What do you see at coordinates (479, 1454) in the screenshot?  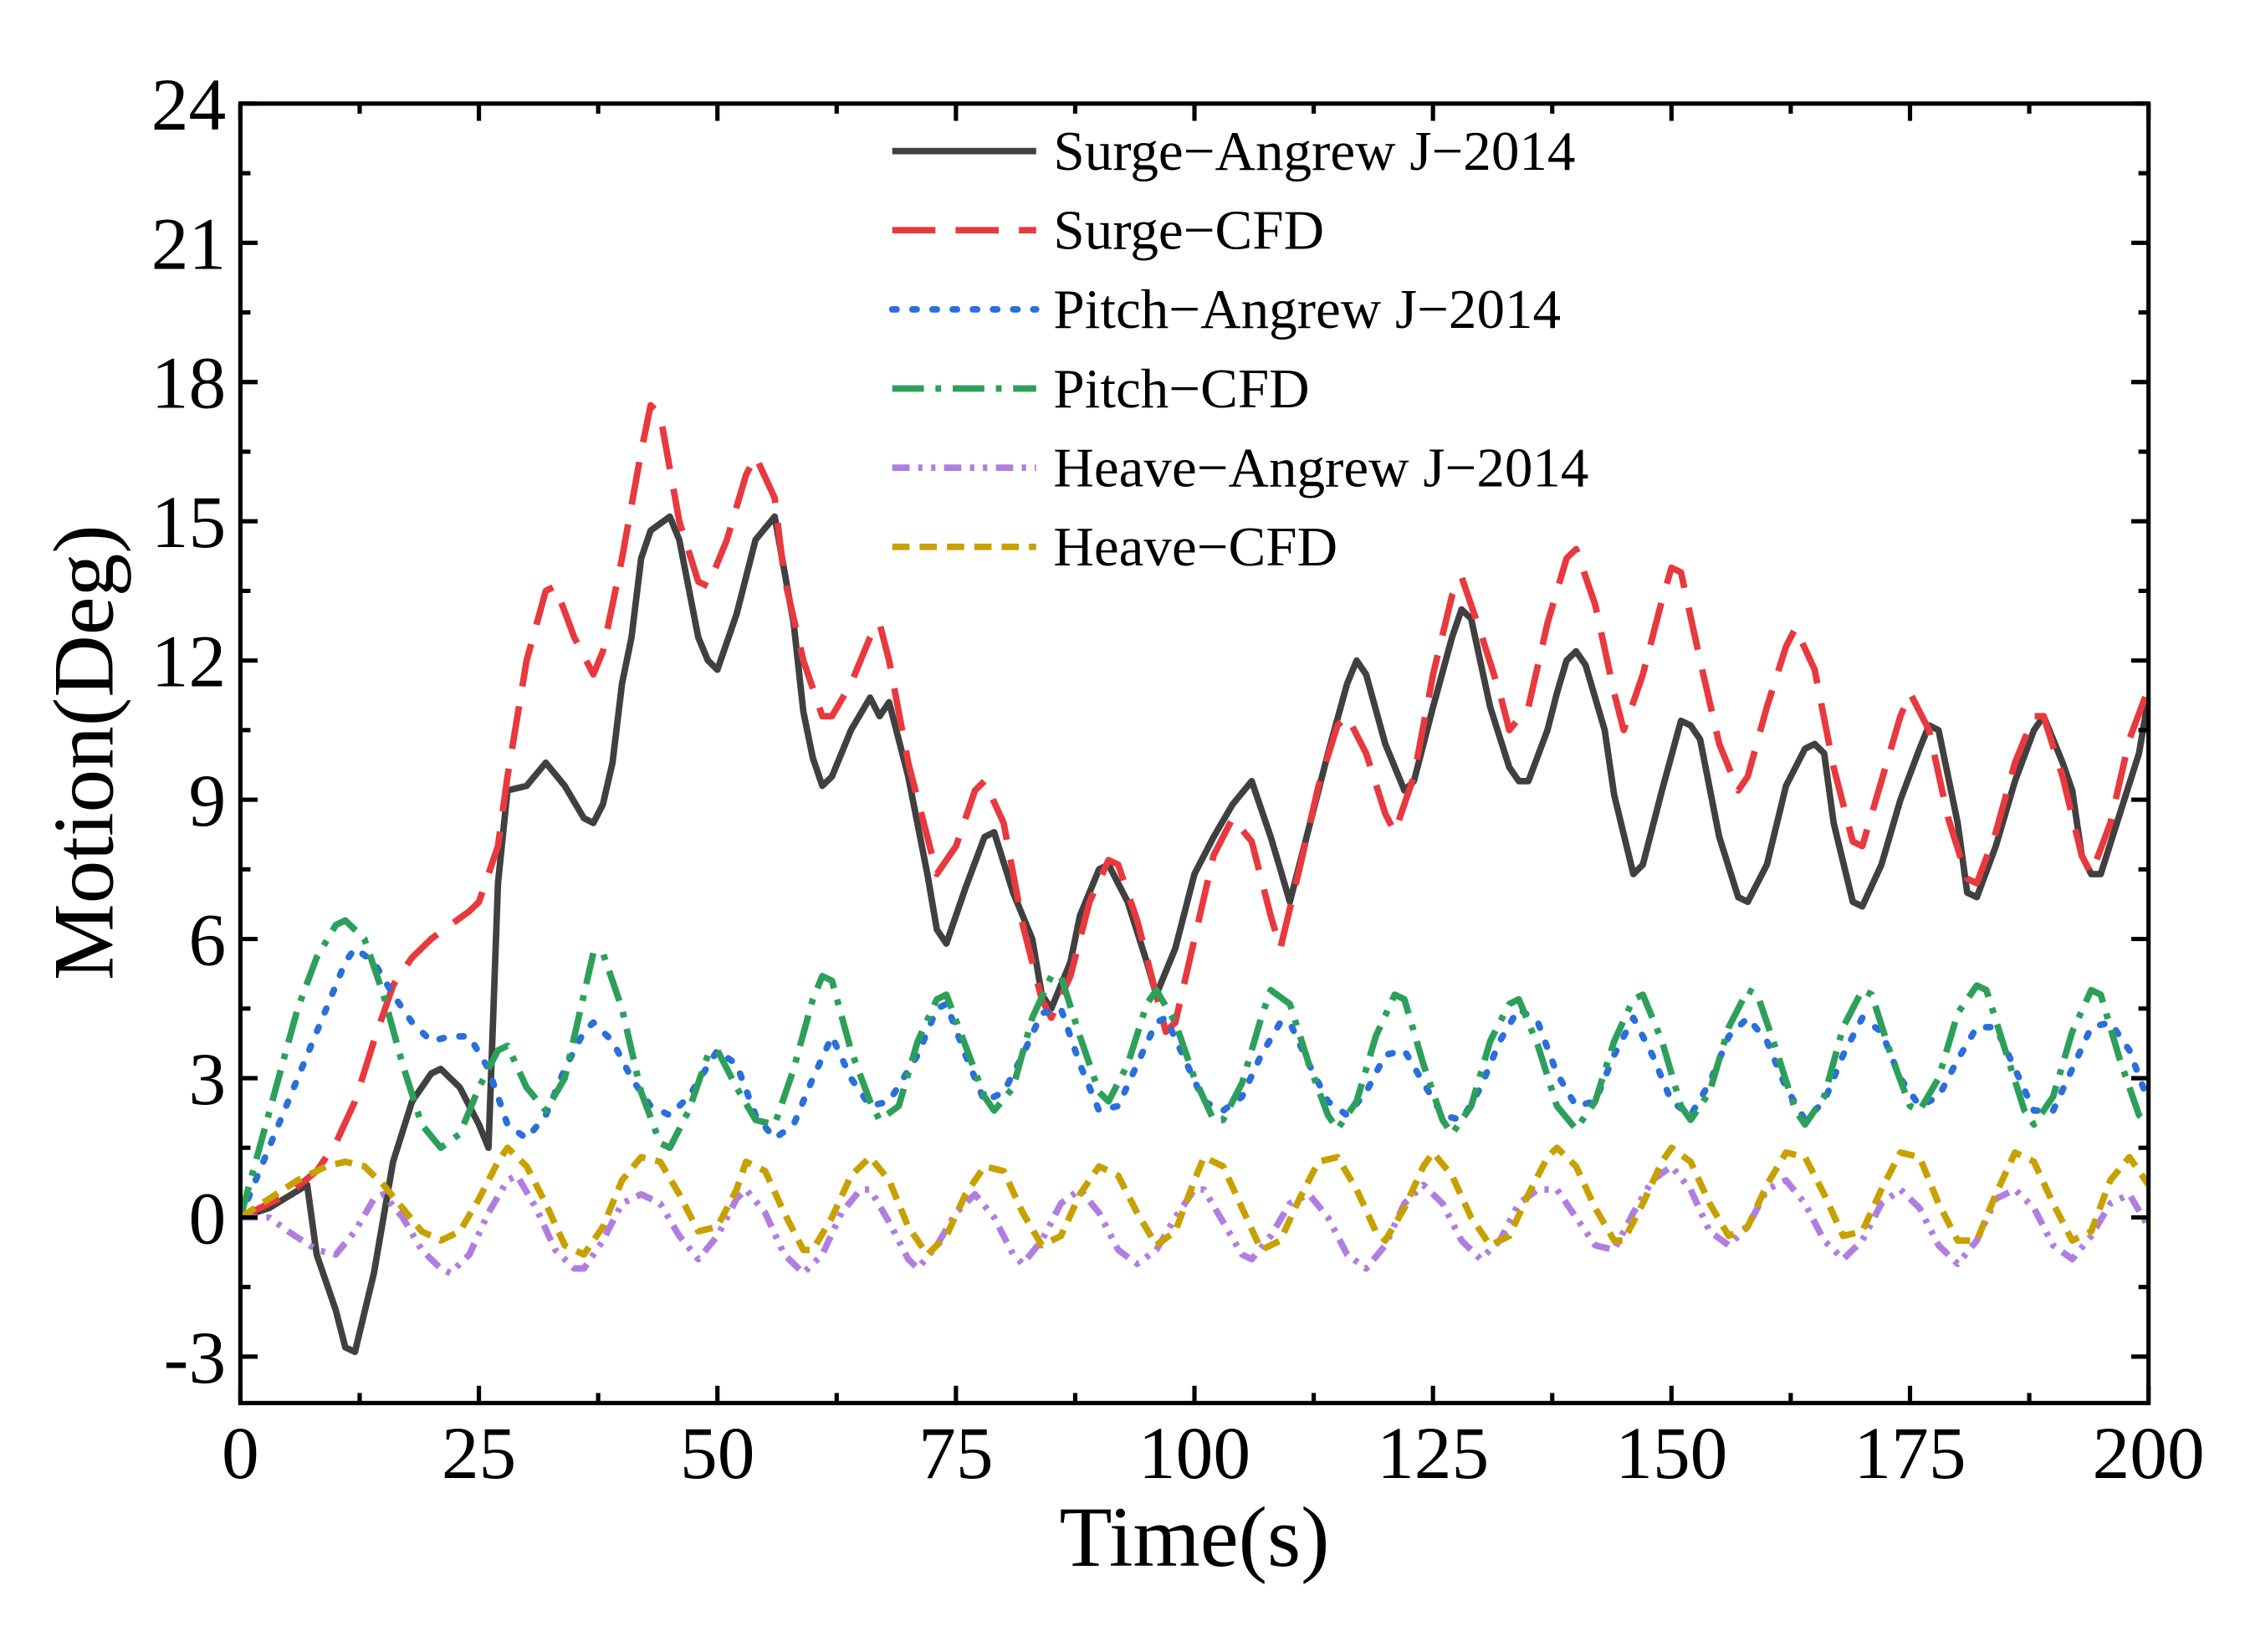 I see `x-tick-label: 25` at bounding box center [479, 1454].